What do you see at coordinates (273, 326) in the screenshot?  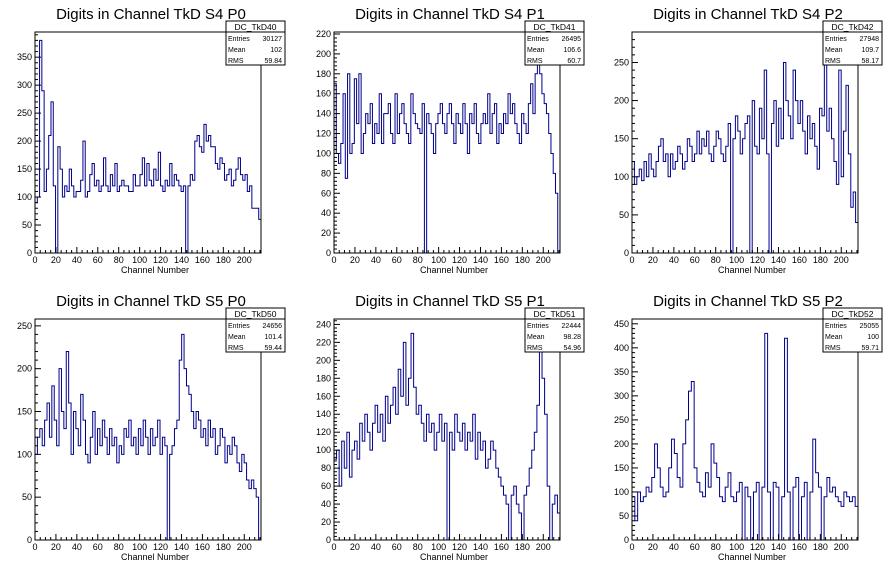 I see `stats-value: 24656` at bounding box center [273, 326].